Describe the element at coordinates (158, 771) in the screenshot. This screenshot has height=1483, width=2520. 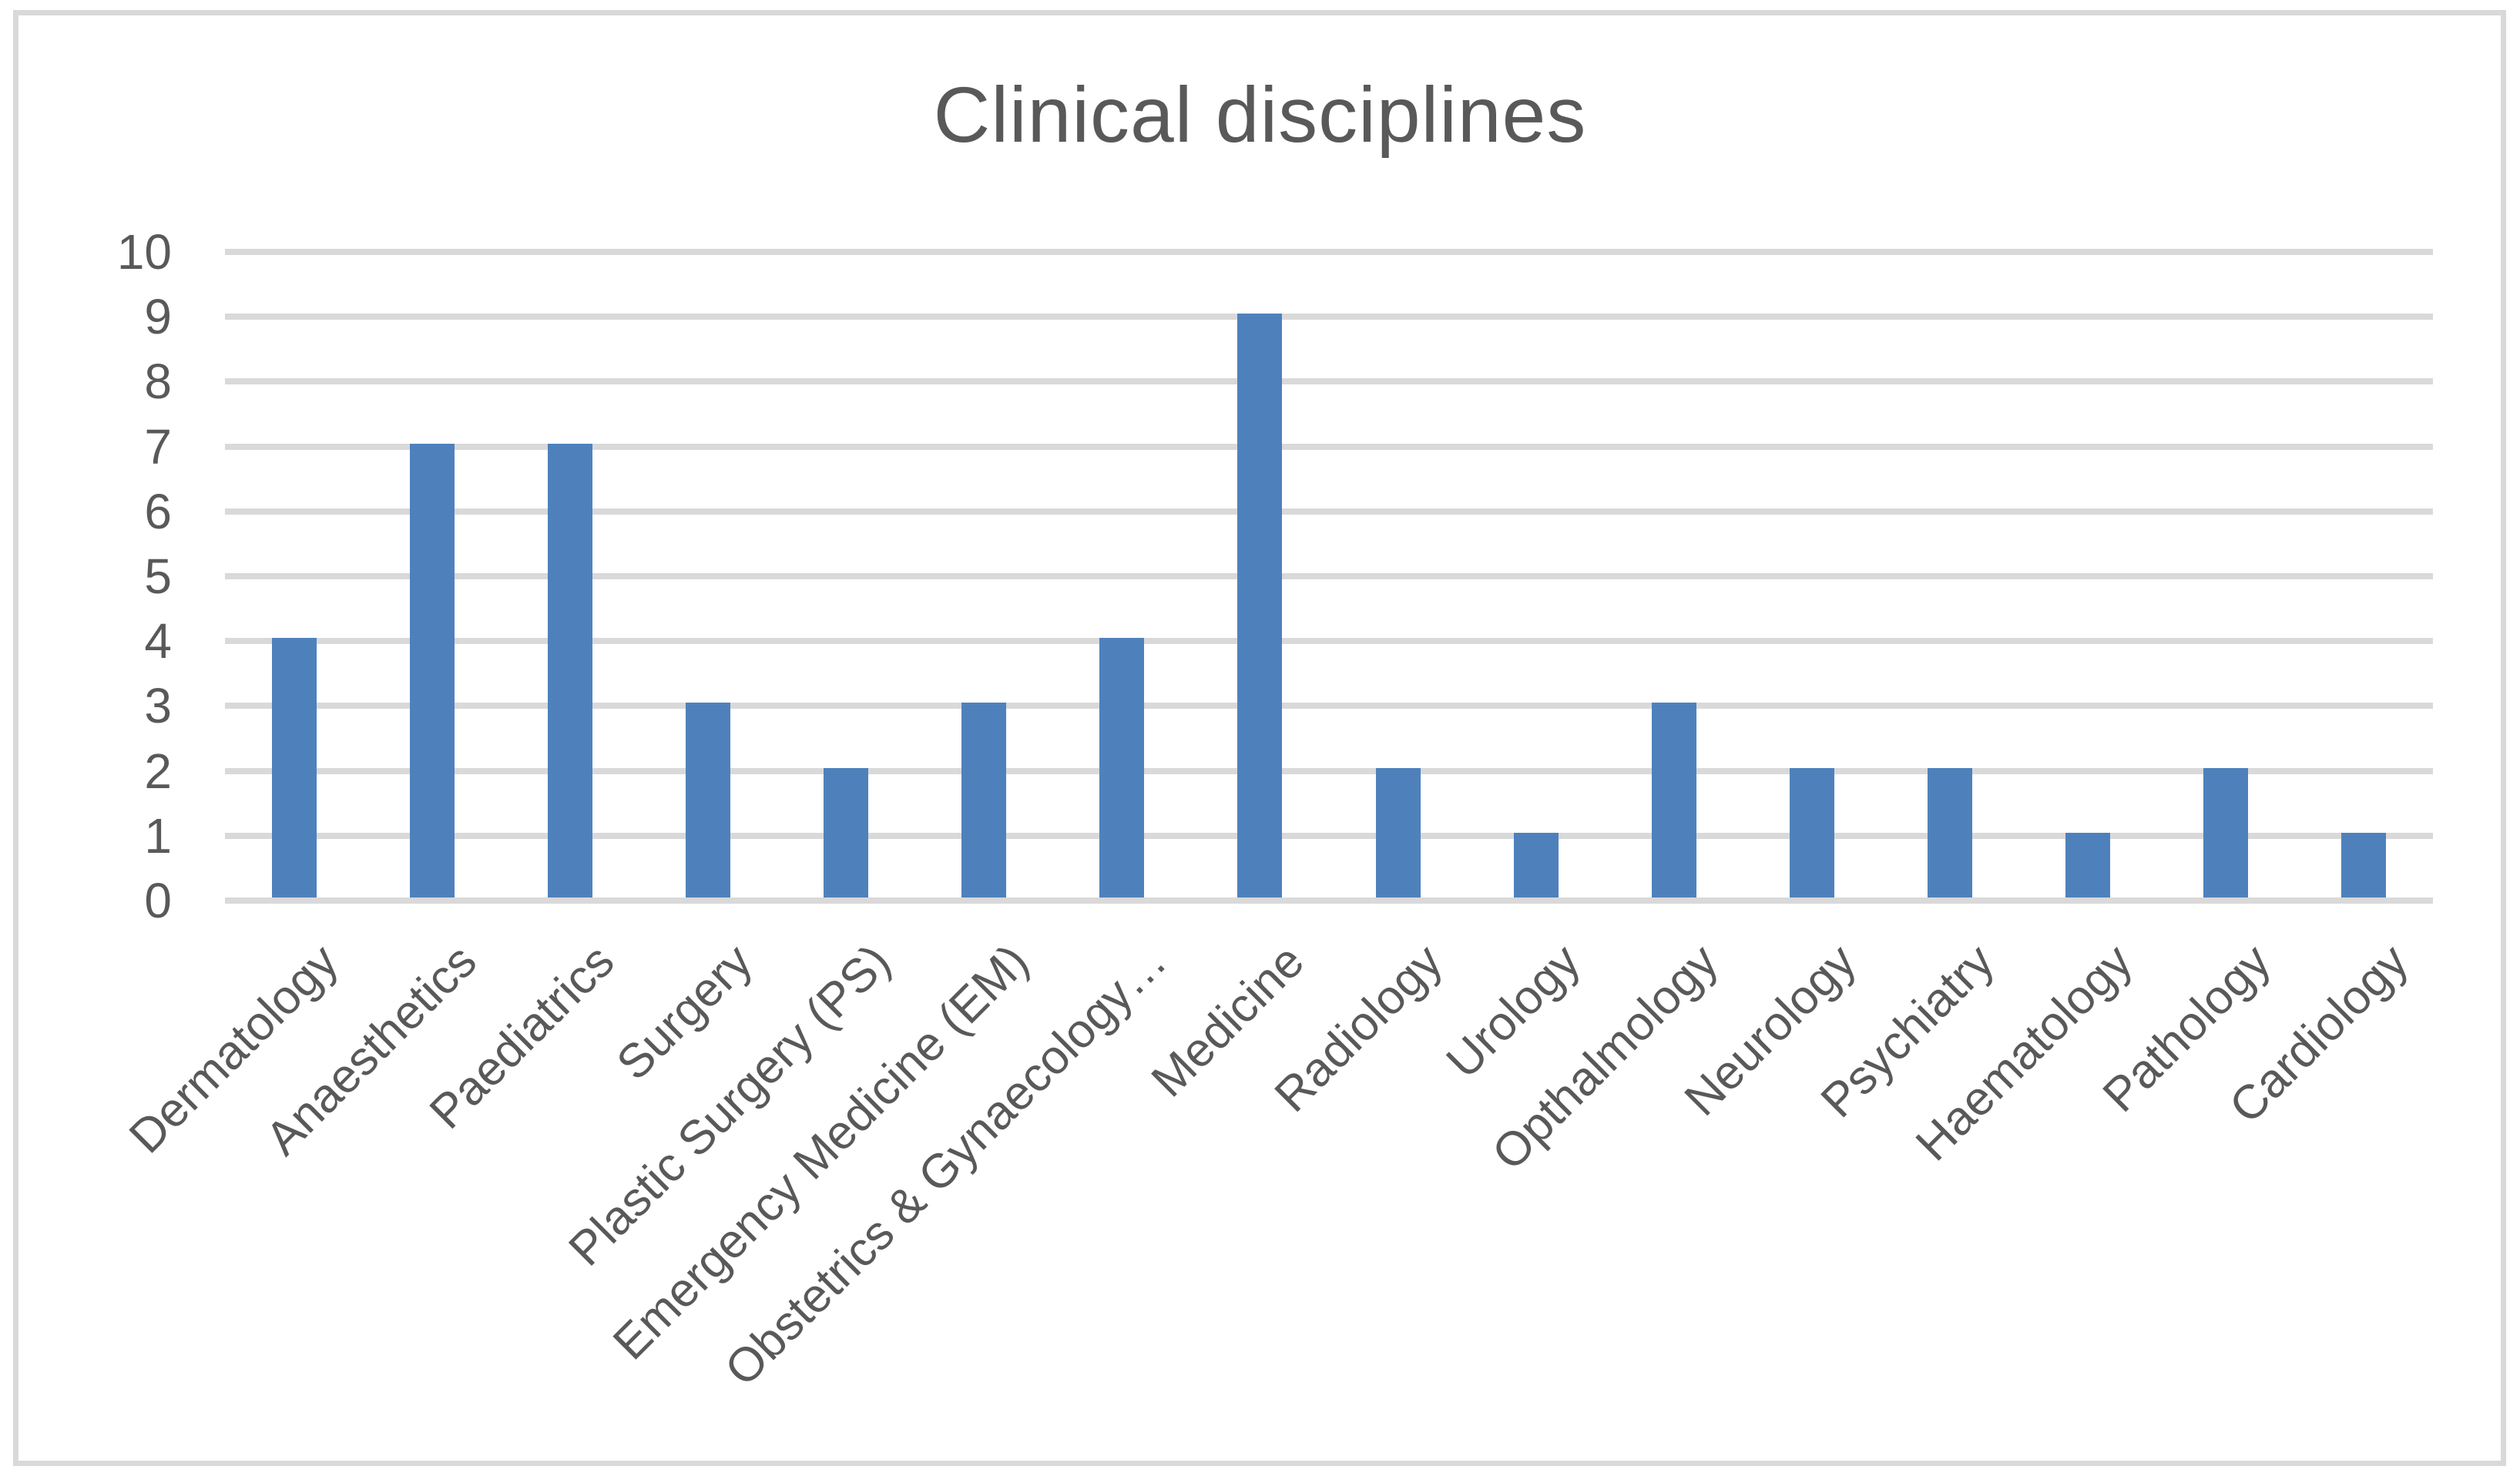
I see `y-axis-tick-label: 2` at that location.